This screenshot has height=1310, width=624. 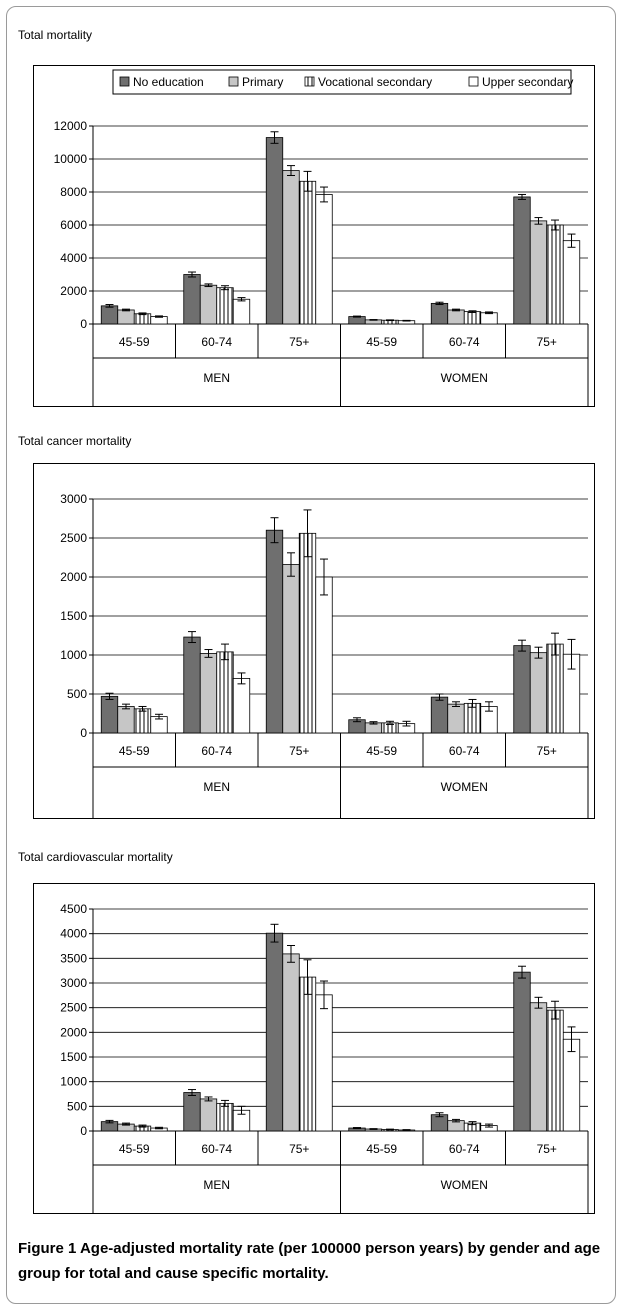 What do you see at coordinates (375, 82) in the screenshot?
I see `legend-label: Vocational secondary` at bounding box center [375, 82].